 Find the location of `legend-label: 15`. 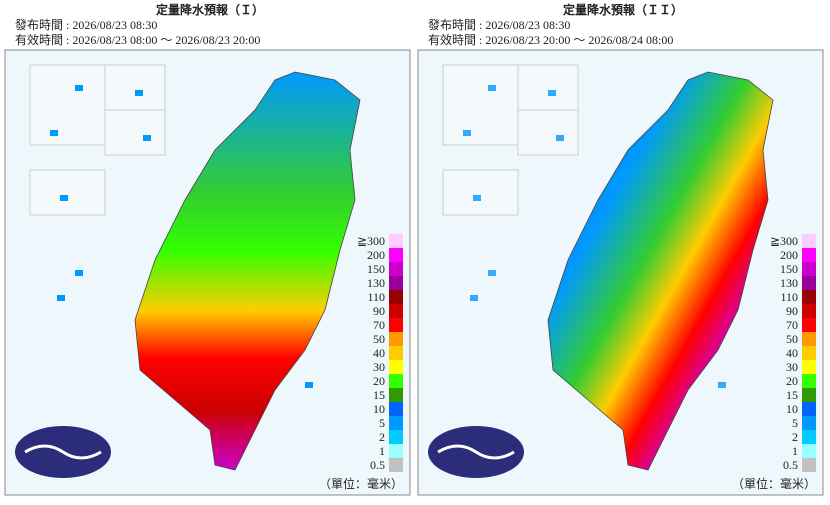

legend-label: 15 is located at coordinates (792, 395).